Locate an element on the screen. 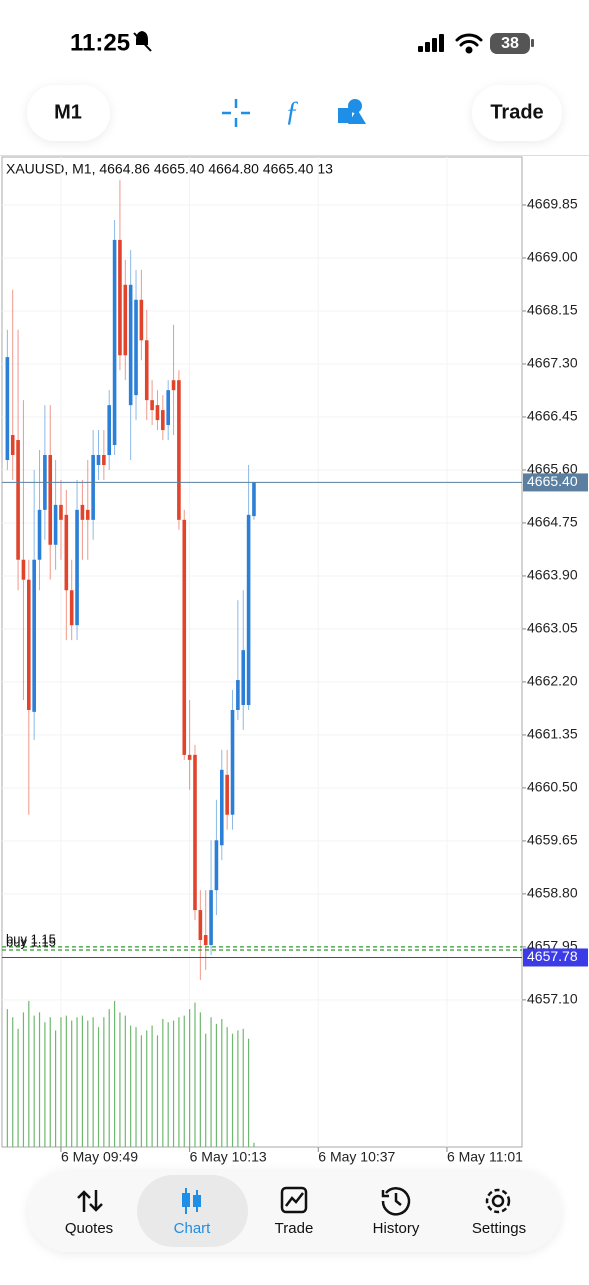 The height and width of the screenshot is (1285, 589). y-tick-label: 4664.75 is located at coordinates (552, 522).